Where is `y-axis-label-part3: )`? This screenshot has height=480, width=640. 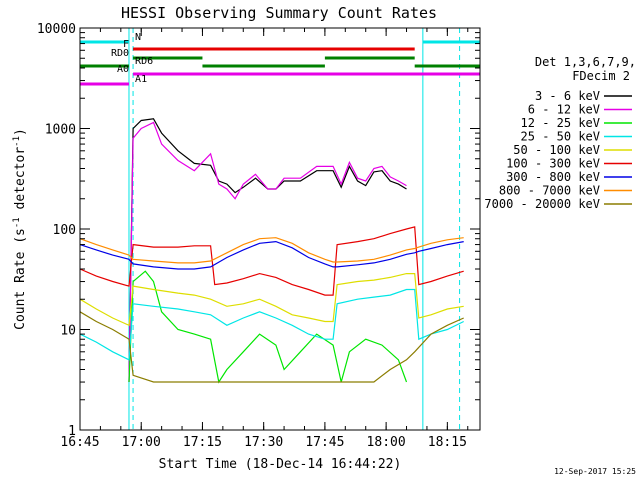
y-axis-label-part3: ) is located at coordinates (20, 132).